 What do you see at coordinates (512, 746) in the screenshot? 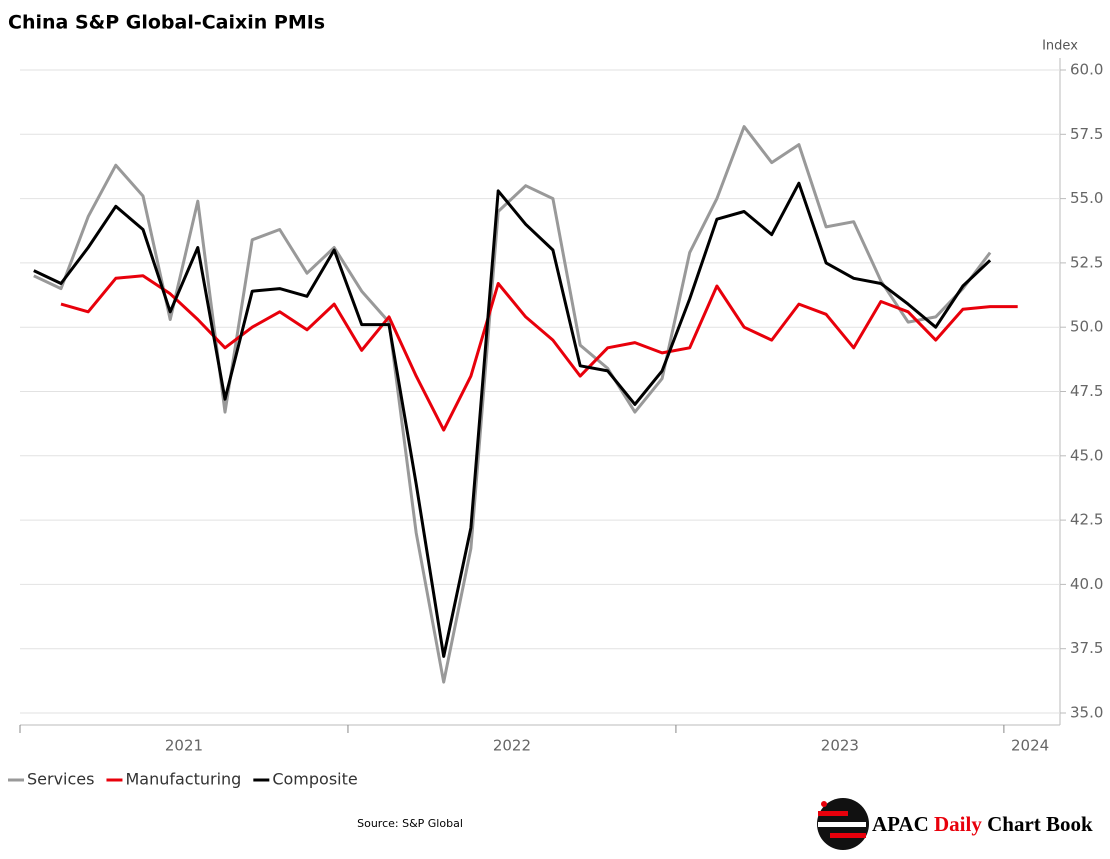
I see `x-tick-label: 2022` at bounding box center [512, 746].